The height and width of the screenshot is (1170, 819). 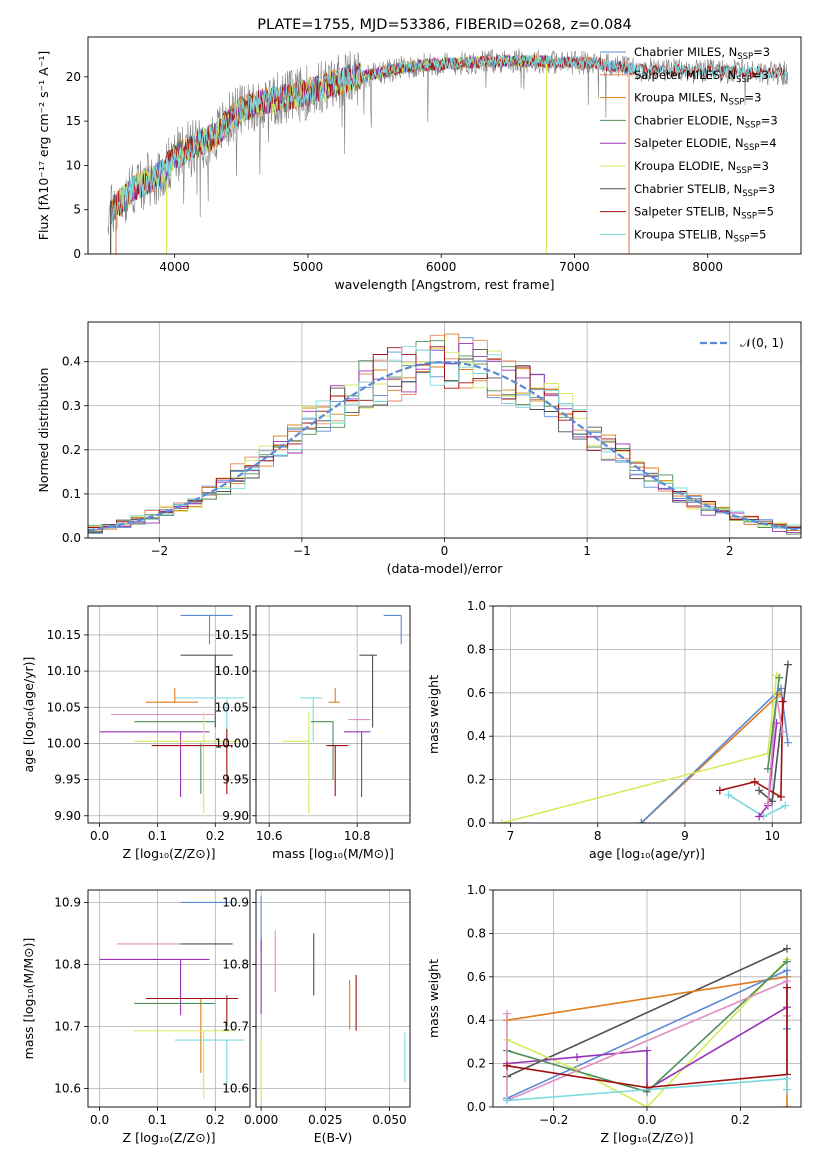 I want to click on y-tick-label: 10.7, so click(x=235, y=1026).